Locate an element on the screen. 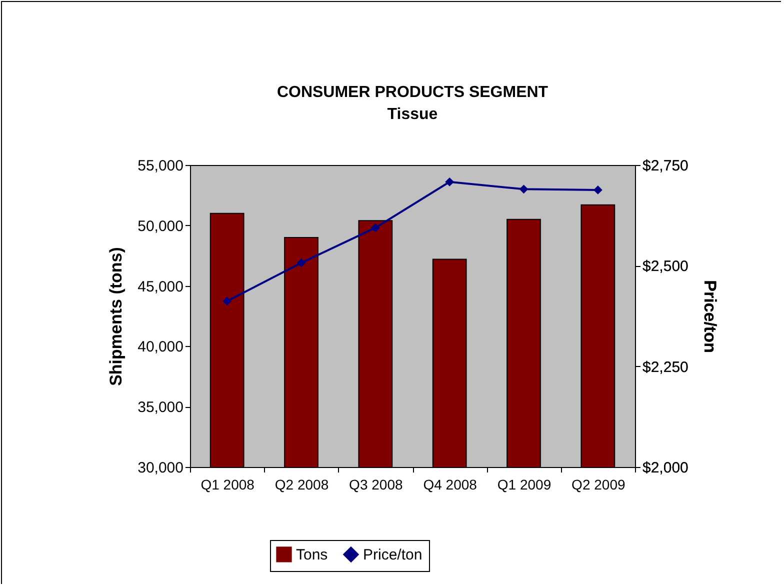 The width and height of the screenshot is (784, 587). y-axis-title: Shipments (tons) is located at coordinates (116, 316).